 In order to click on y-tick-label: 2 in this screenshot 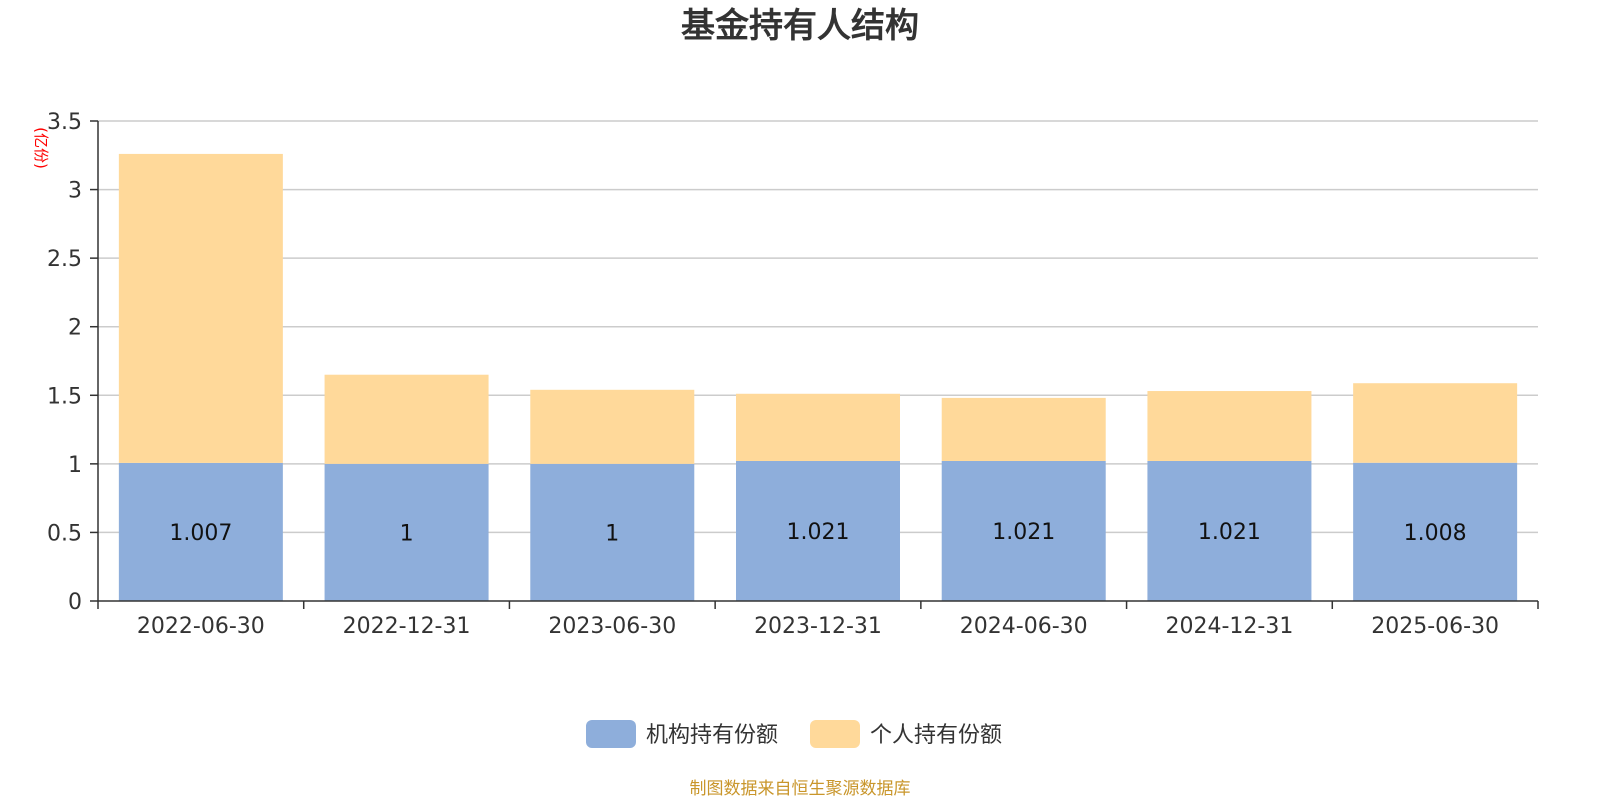, I will do `click(75, 328)`.